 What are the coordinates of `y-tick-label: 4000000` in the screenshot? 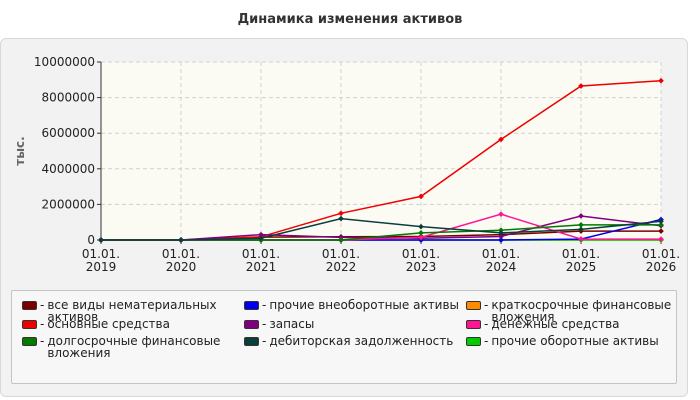 It's located at (68, 169).